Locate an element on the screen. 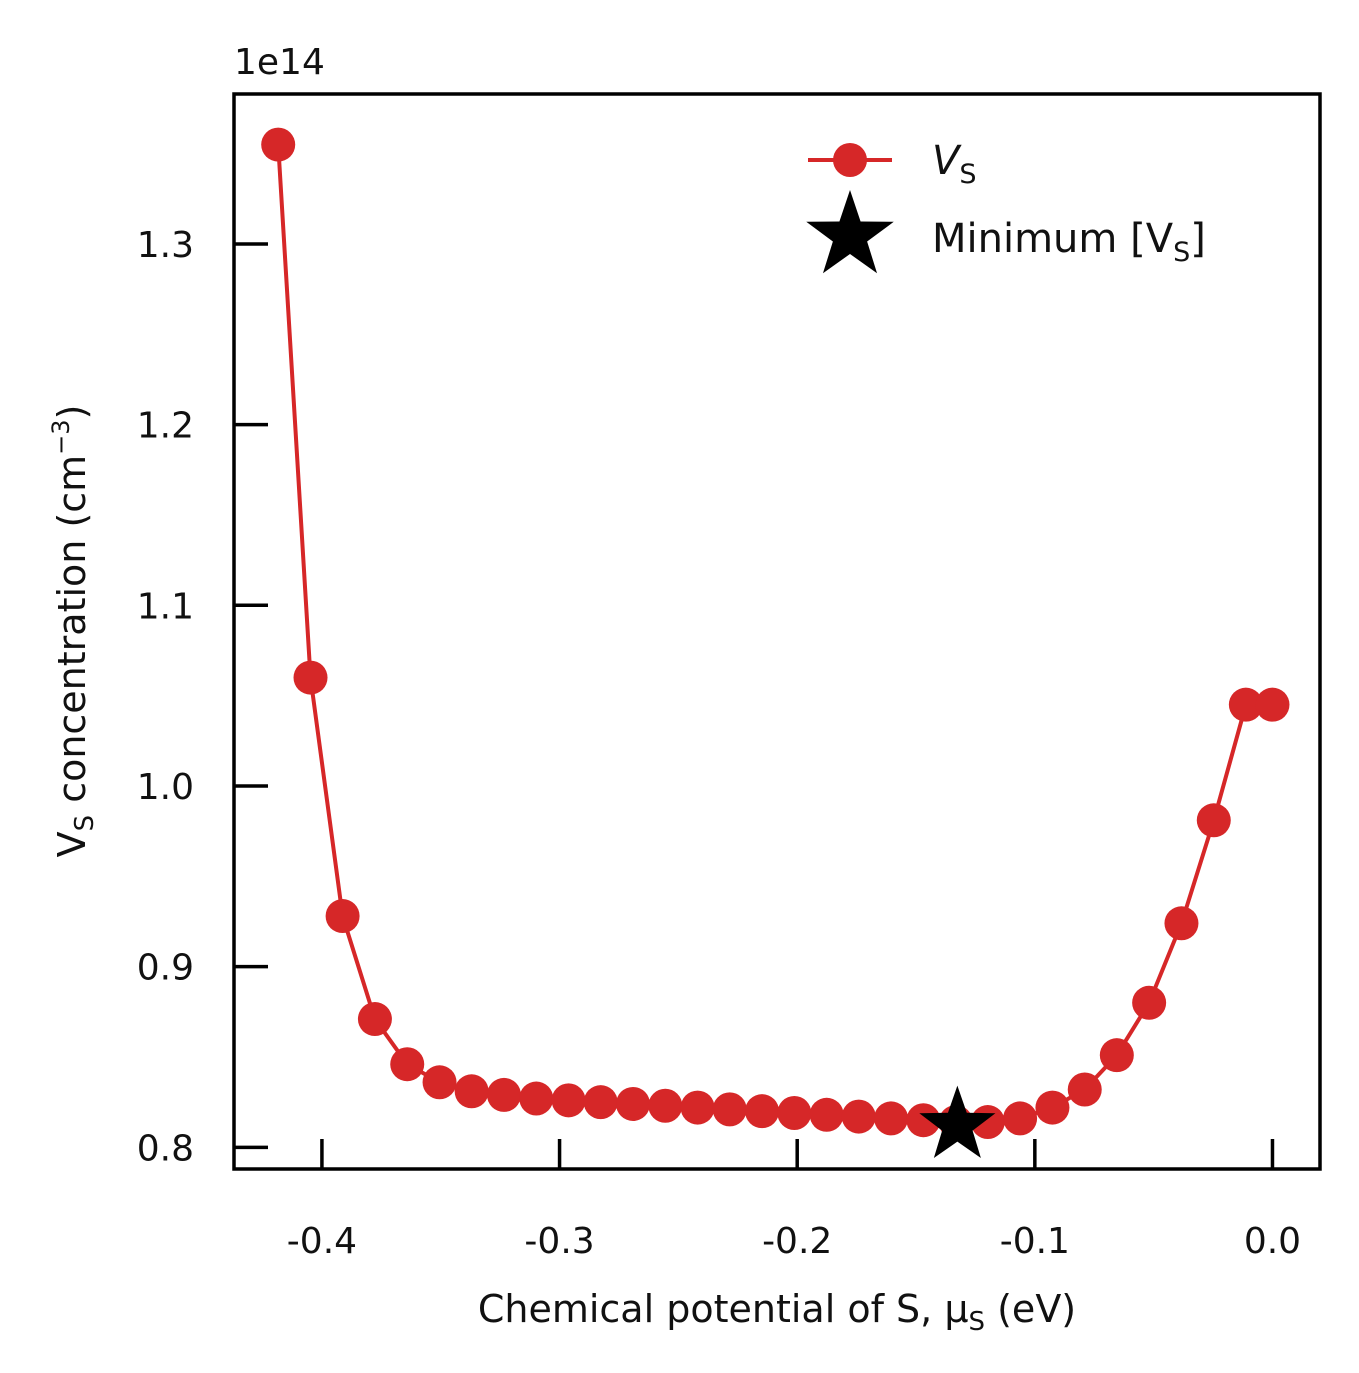  y-tick-label: 1.2 is located at coordinates (165, 426).